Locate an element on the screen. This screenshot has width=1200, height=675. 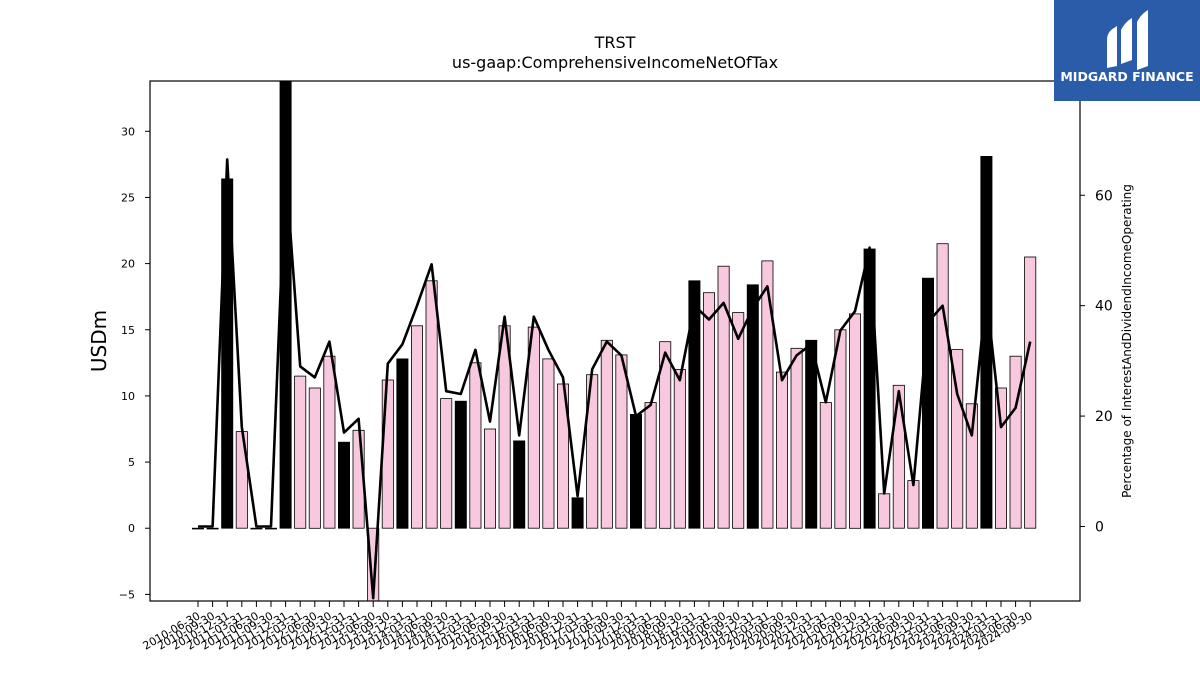
y-tick-label: 25 is located at coordinates (128, 197).